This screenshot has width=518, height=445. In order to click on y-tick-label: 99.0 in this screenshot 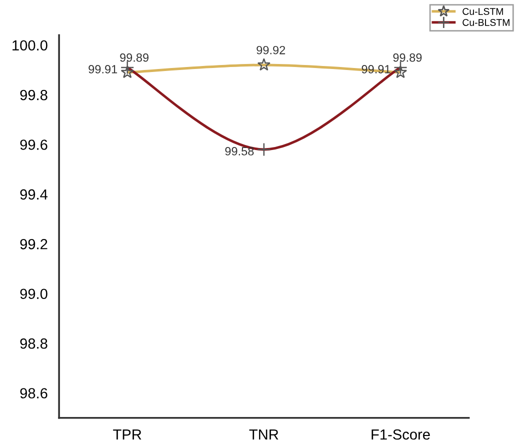, I will do `click(34, 294)`.